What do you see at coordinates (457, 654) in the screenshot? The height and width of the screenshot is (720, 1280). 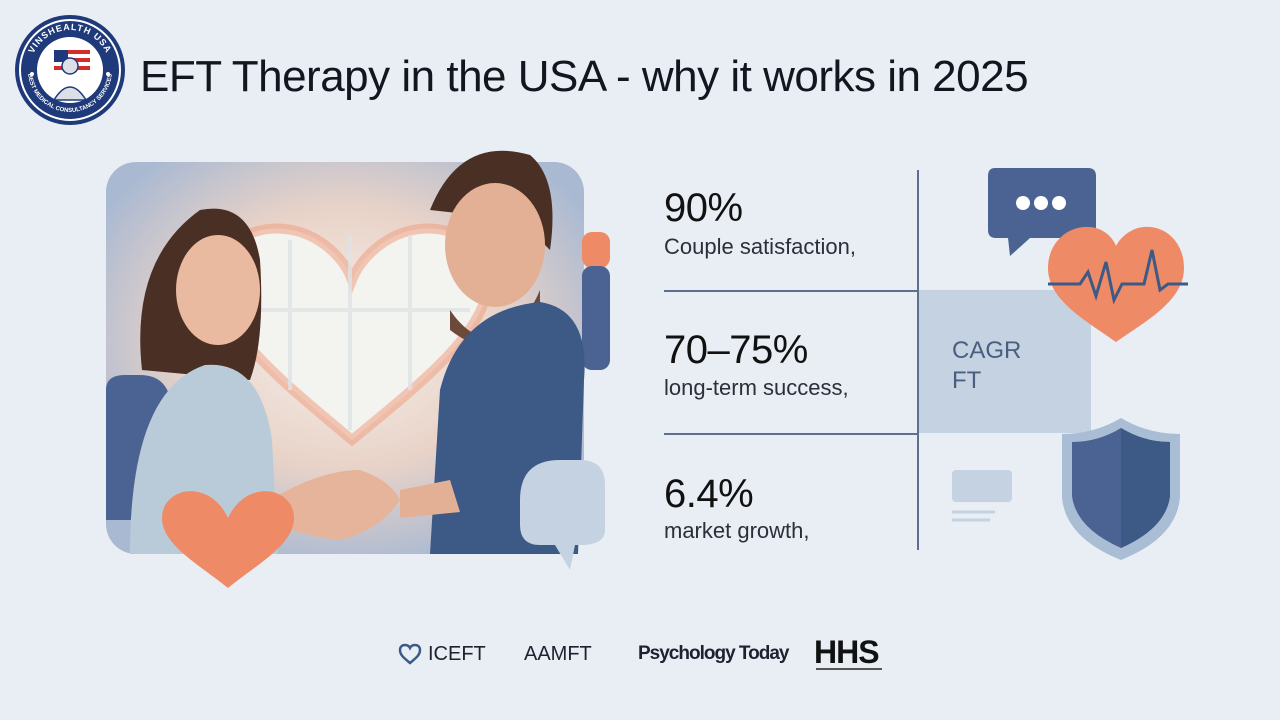 I see `partner-iceft: ICEFT` at bounding box center [457, 654].